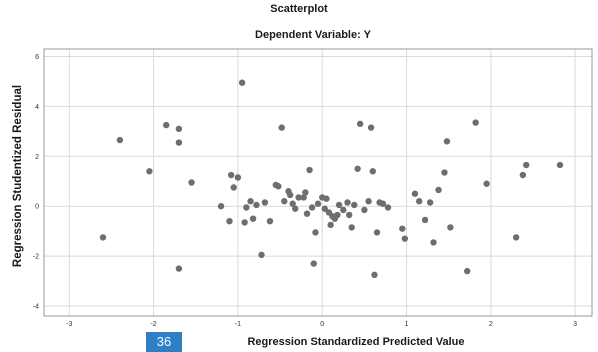 The width and height of the screenshot is (598, 352). What do you see at coordinates (37, 57) in the screenshot?
I see `y-tick-label: 6` at bounding box center [37, 57].